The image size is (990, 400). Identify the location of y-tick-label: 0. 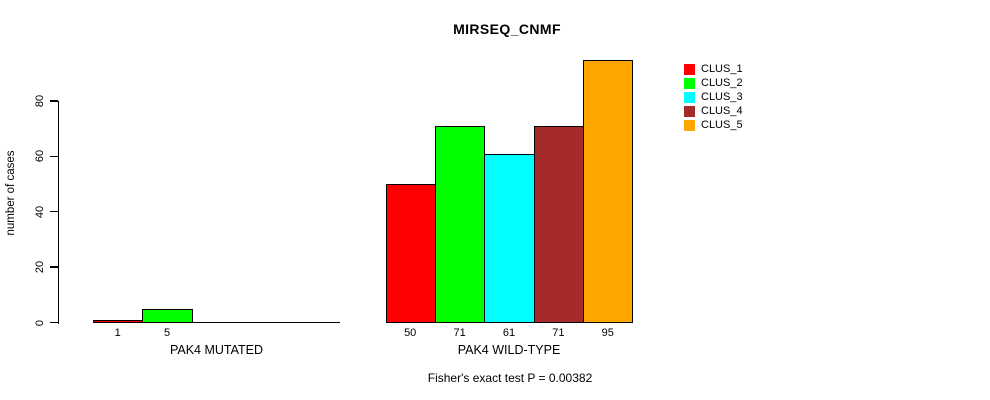
(40, 322).